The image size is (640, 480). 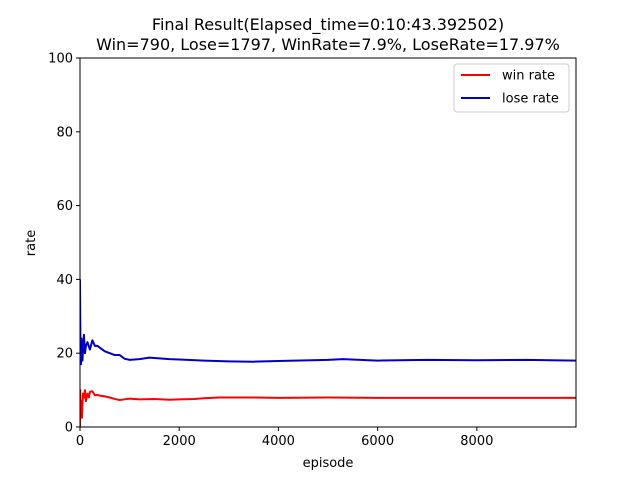 I want to click on x-tick-label: 2000, so click(x=179, y=441).